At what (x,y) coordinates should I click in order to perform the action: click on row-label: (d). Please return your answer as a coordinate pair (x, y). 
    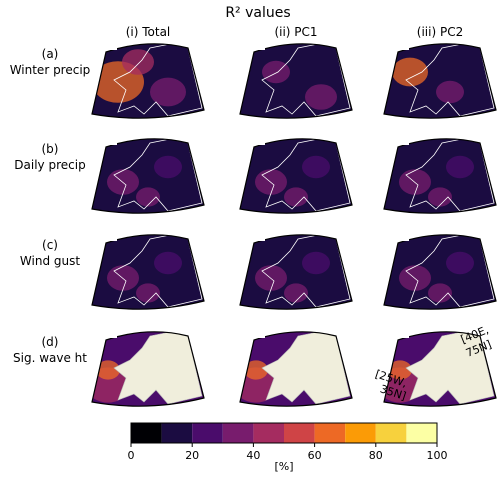
    Looking at the image, I should click on (50, 342).